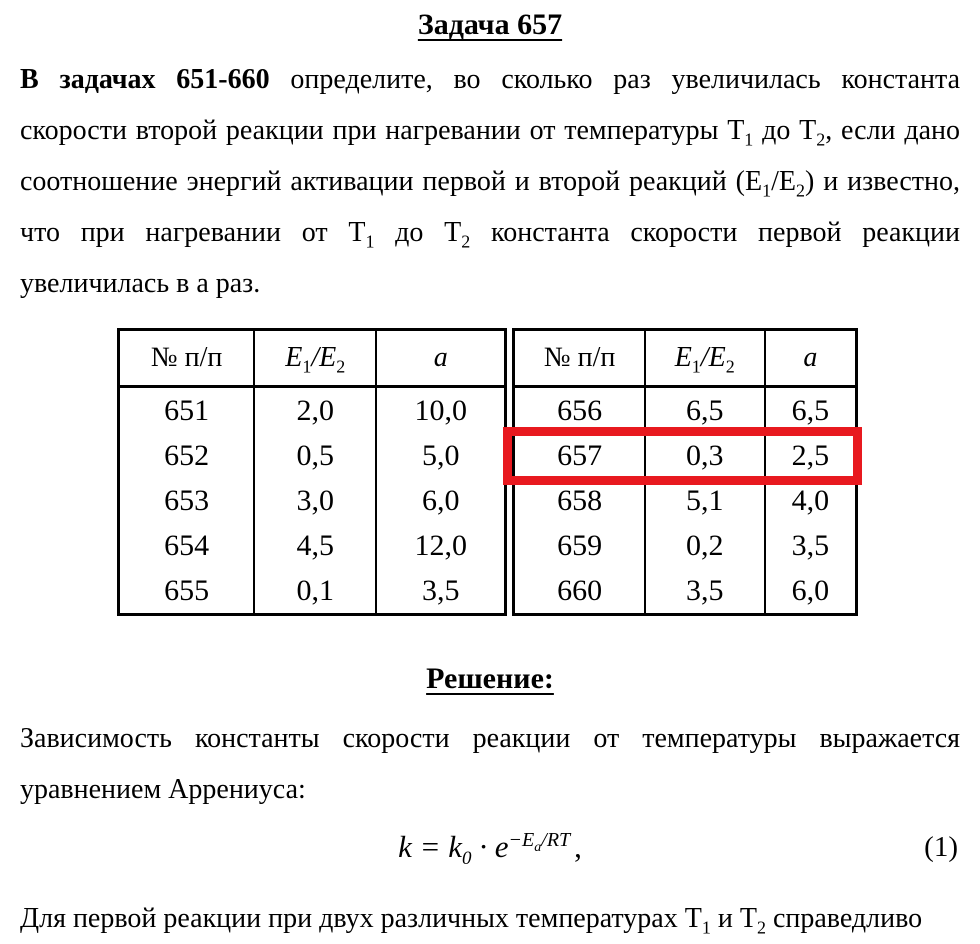  I want to click on problem-text: /Е, so click(783, 181).